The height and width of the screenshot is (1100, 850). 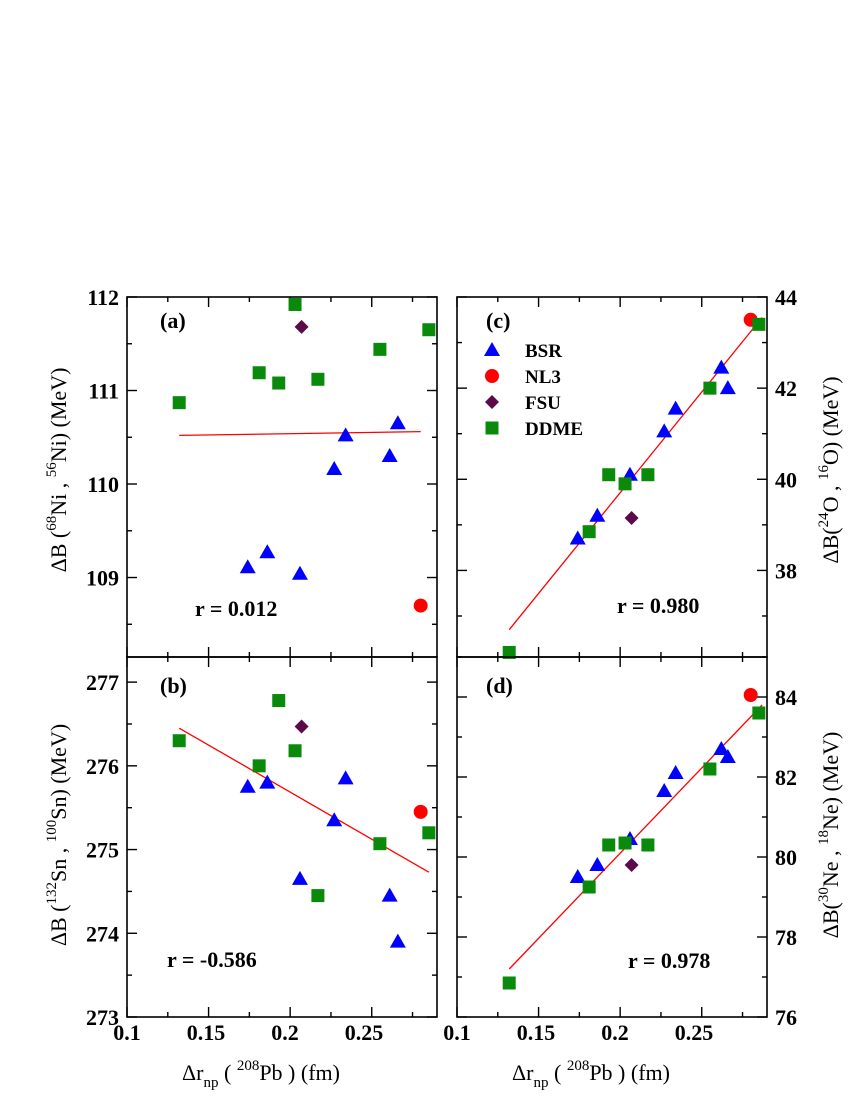 What do you see at coordinates (301, 326) in the screenshot?
I see `point-fsu-a` at bounding box center [301, 326].